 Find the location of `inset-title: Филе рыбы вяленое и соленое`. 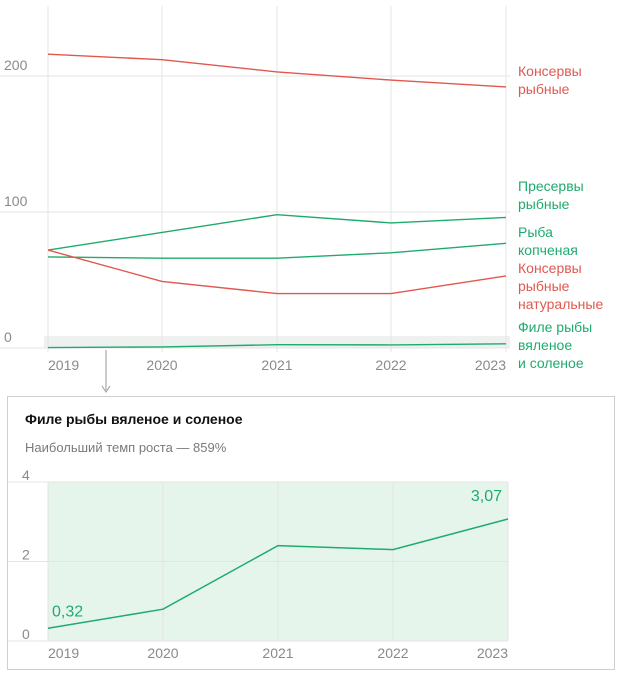

inset-title: Филе рыбы вяленое и соленое is located at coordinates (134, 419).